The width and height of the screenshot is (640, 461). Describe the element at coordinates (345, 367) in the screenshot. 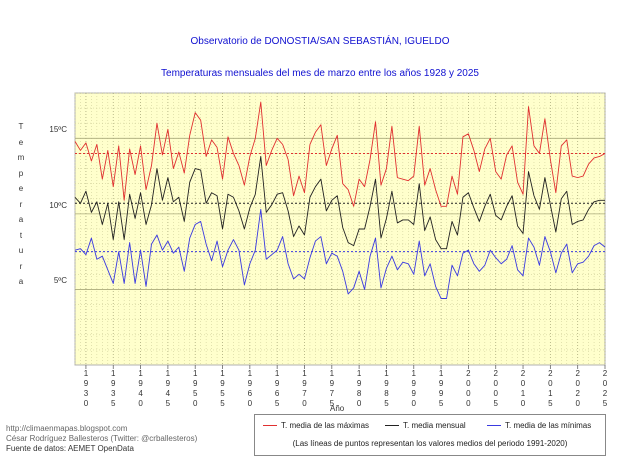

I see `x-axis-ticks` at that location.